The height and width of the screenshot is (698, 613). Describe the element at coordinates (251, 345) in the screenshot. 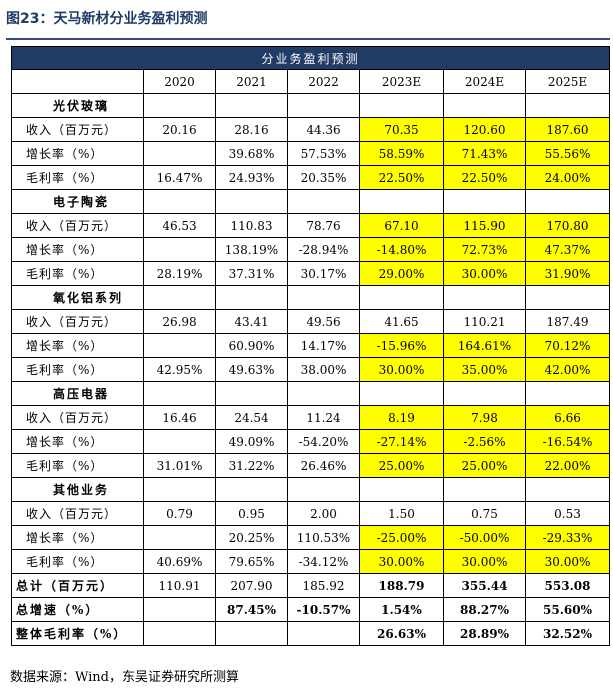

I see `value-cell: 60.90%` at that location.